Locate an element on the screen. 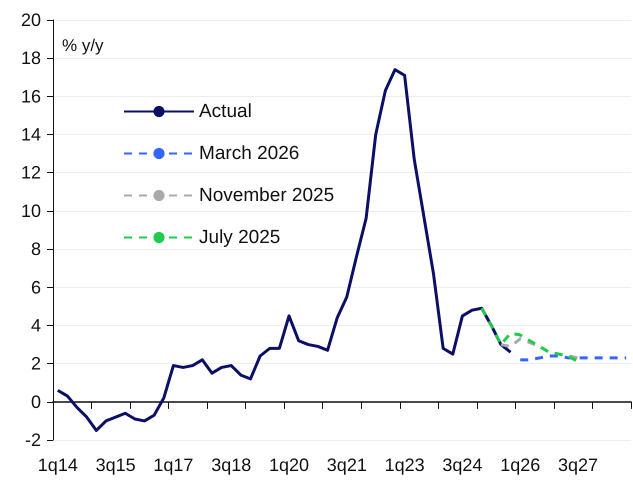  x-tick-label: 3q24 is located at coordinates (462, 465).